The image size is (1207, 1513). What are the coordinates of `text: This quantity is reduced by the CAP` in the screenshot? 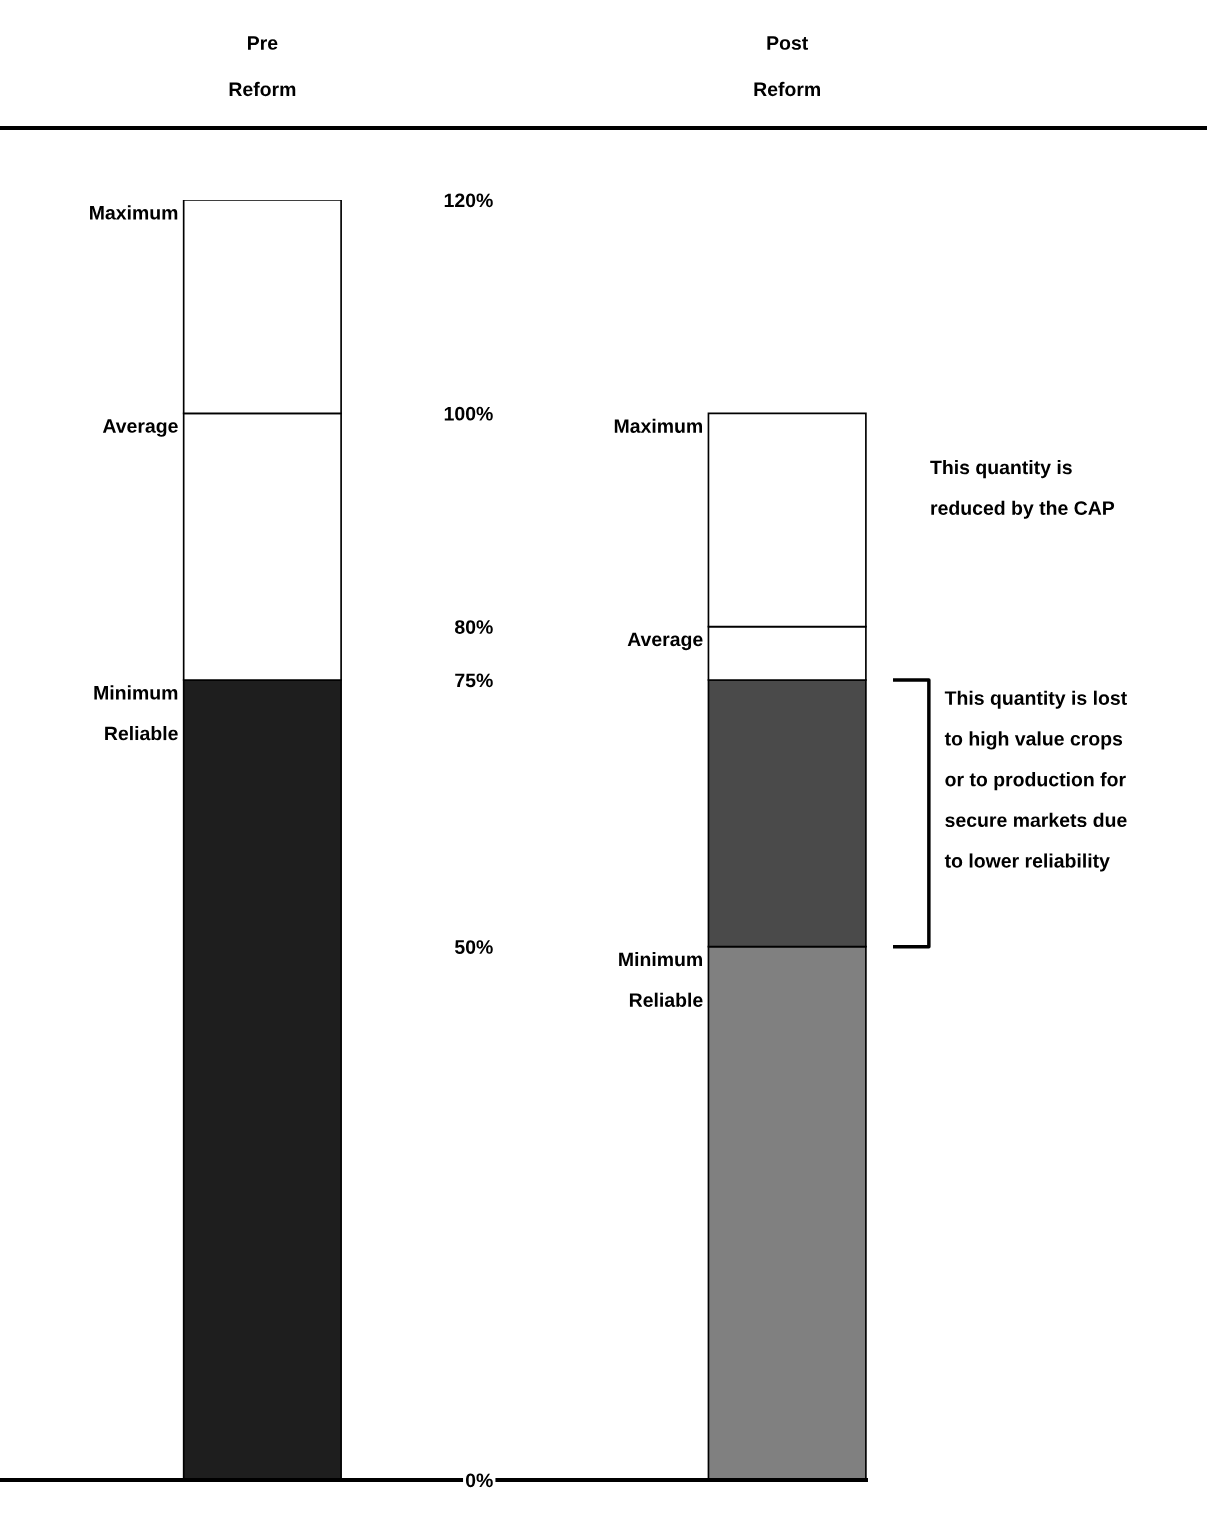 It's located at (1022, 489).